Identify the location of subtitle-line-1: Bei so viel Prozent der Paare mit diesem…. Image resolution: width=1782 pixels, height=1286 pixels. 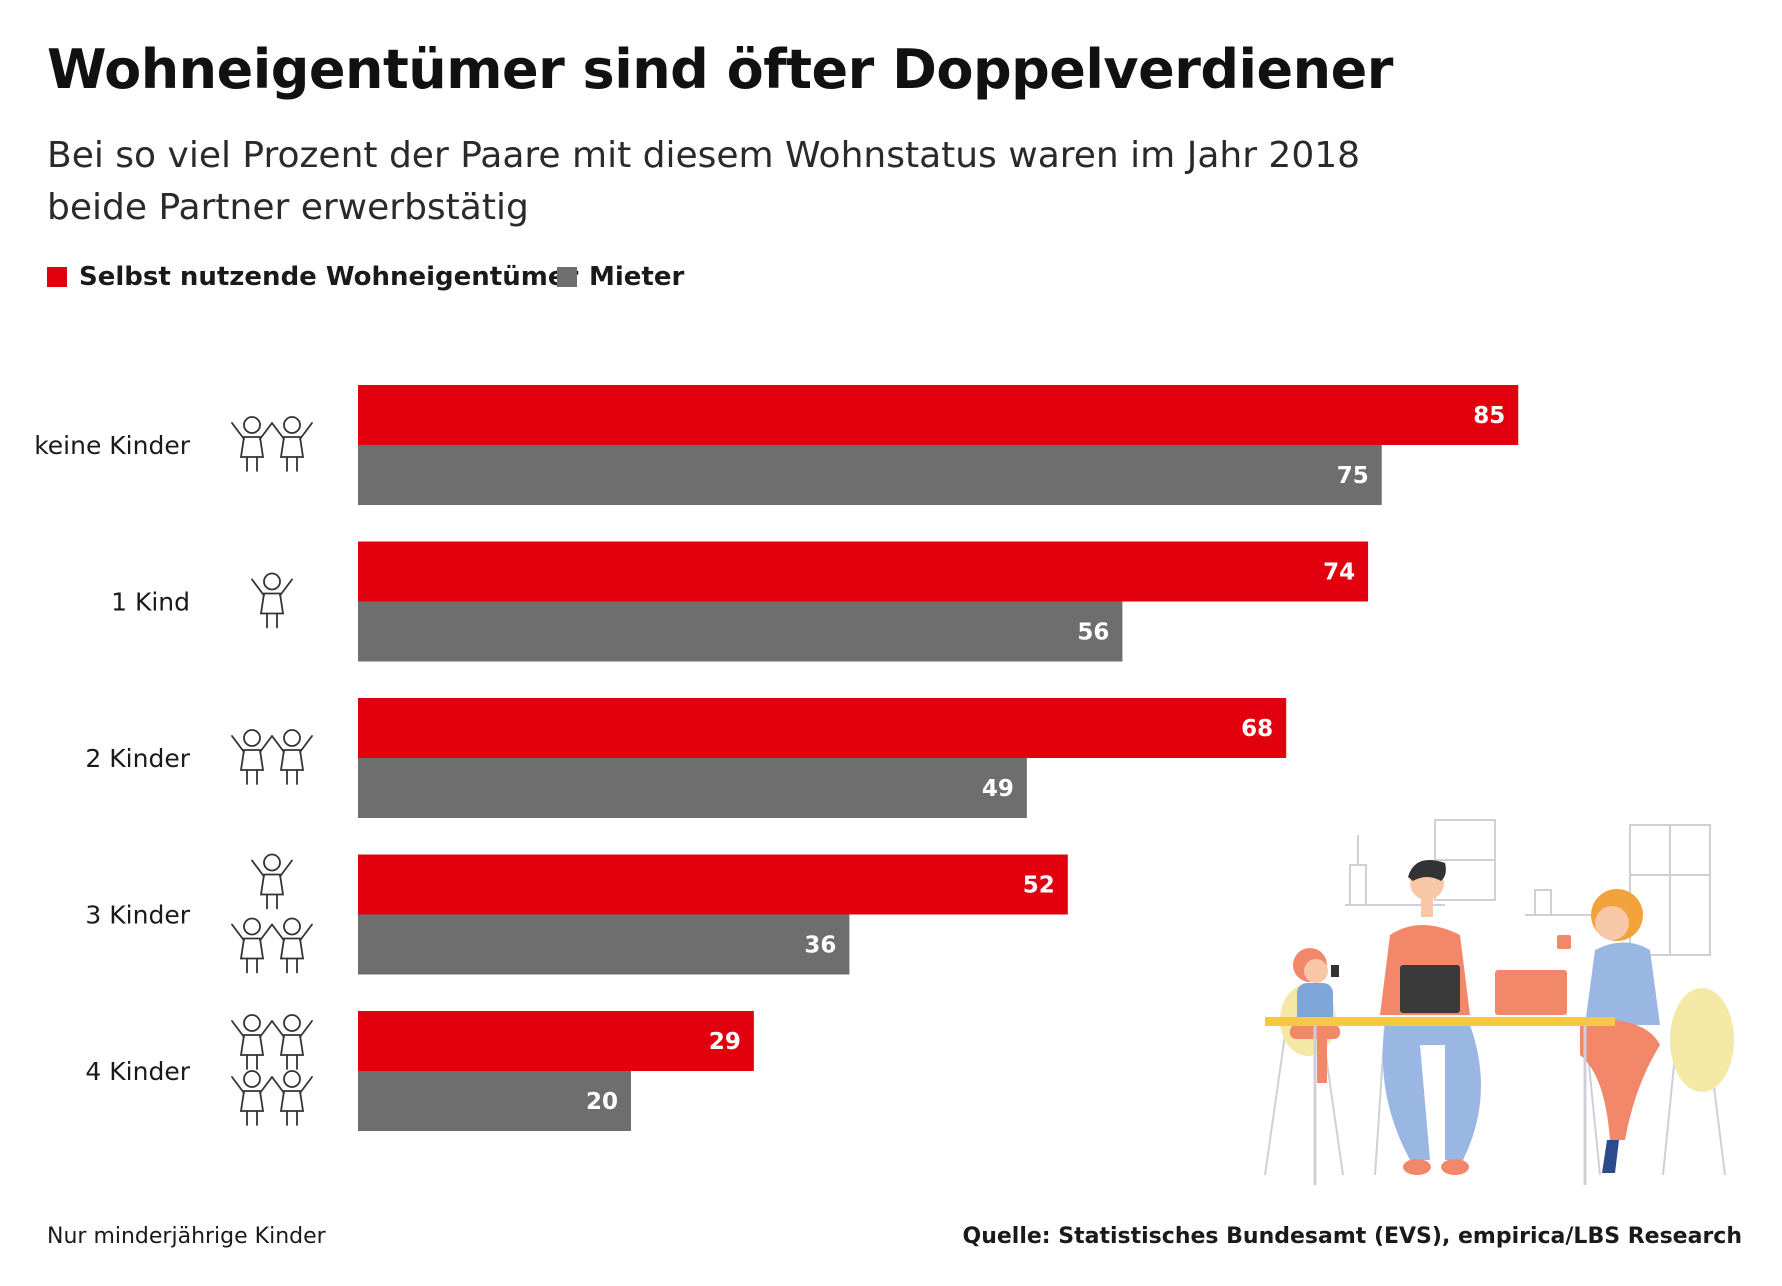
(704, 155).